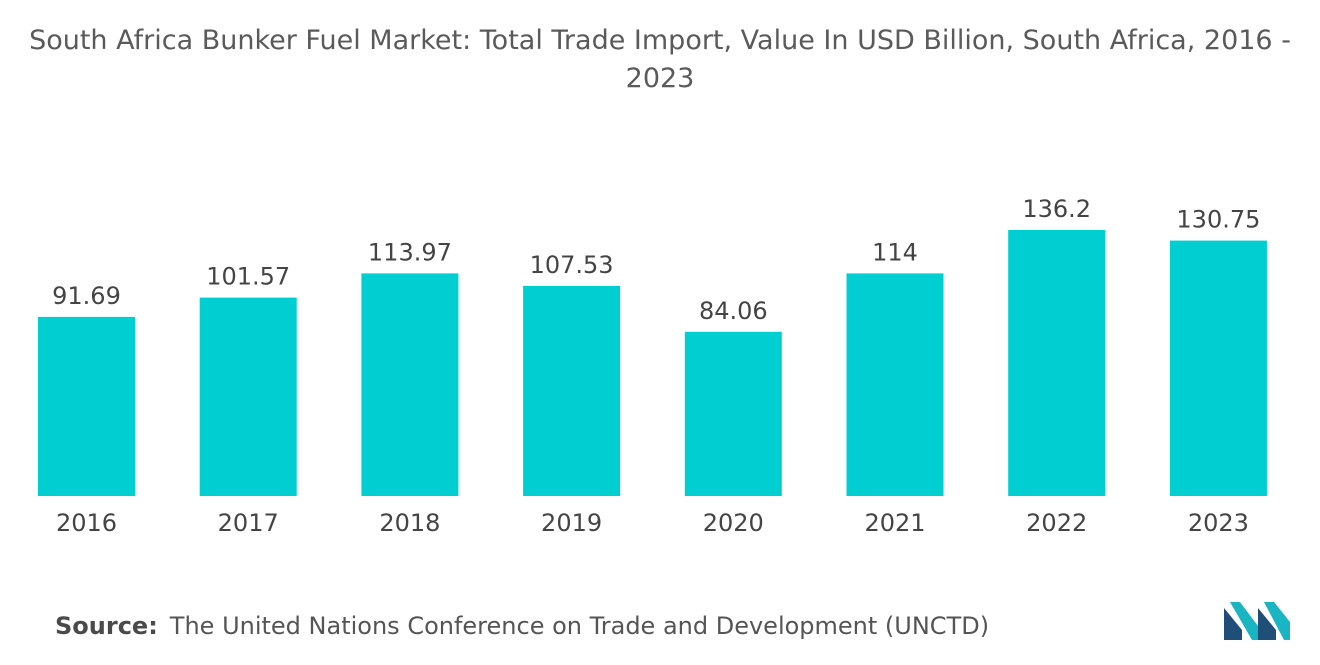 This screenshot has height=665, width=1320. I want to click on value-label-2022: 136.2, so click(1056, 209).